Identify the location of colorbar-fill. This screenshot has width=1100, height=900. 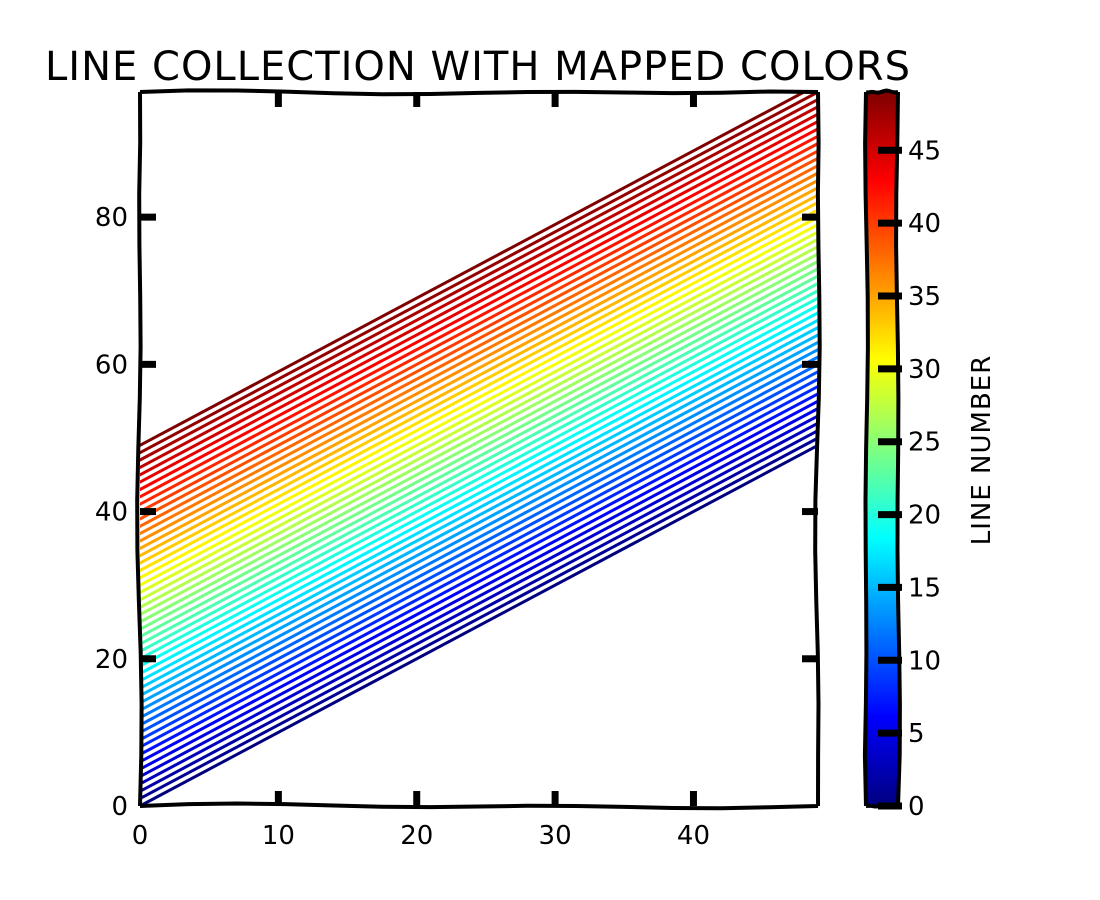
(882, 449).